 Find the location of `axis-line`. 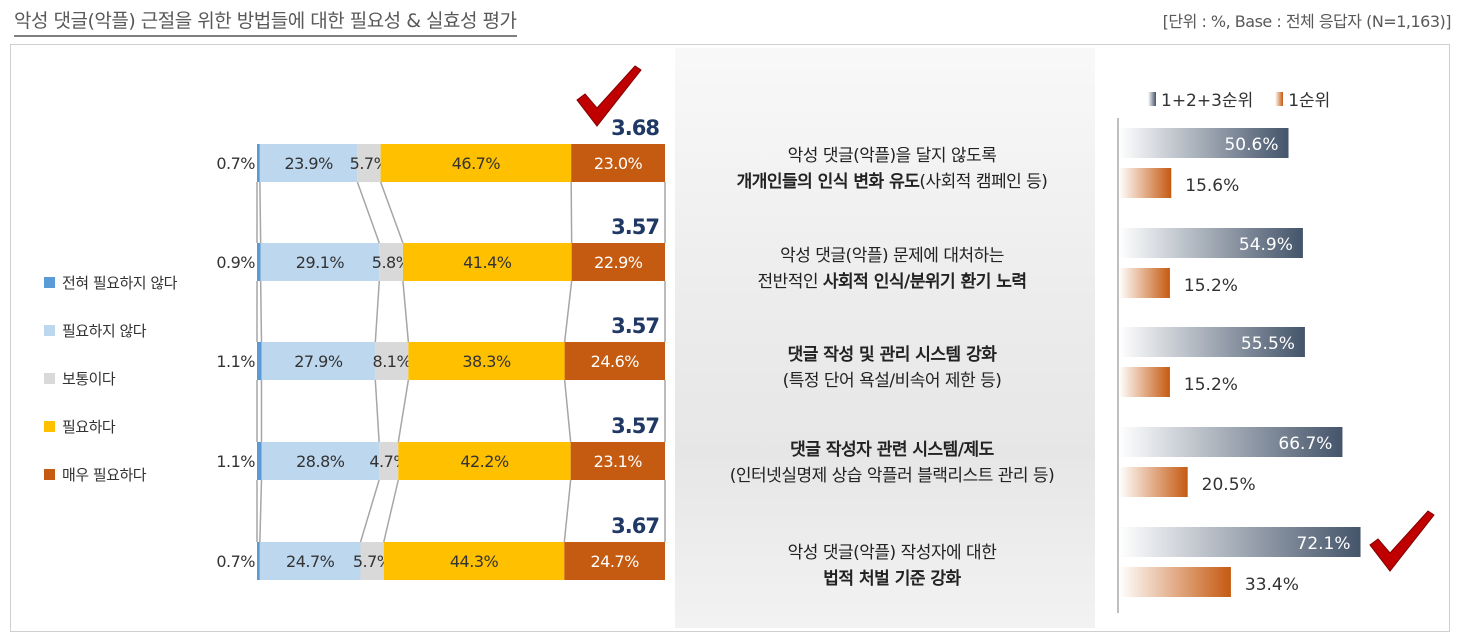

axis-line is located at coordinates (1118, 365).